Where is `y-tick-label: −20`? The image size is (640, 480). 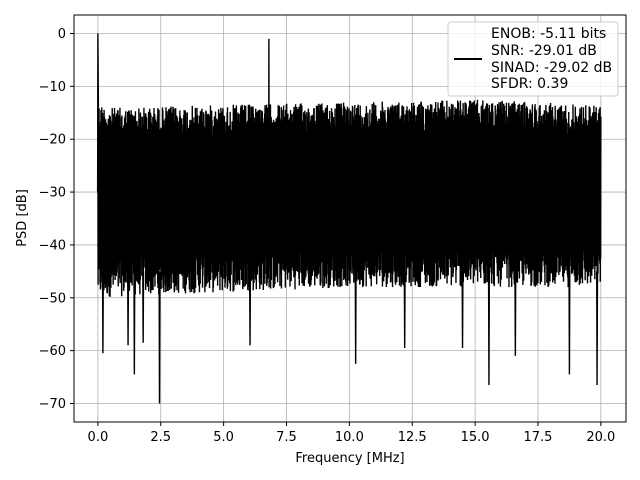
y-tick-label: −20 is located at coordinates (52, 140).